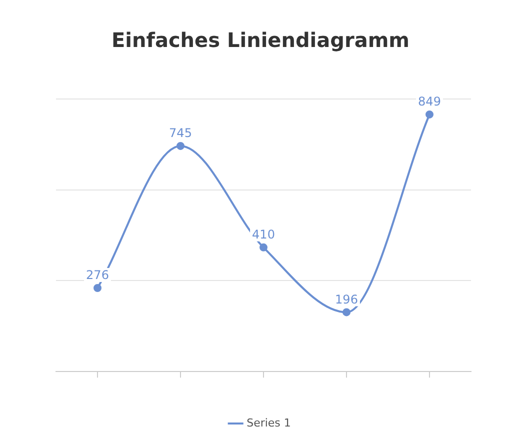 The image size is (526, 444). What do you see at coordinates (97, 275) in the screenshot?
I see `data-label: 276` at bounding box center [97, 275].